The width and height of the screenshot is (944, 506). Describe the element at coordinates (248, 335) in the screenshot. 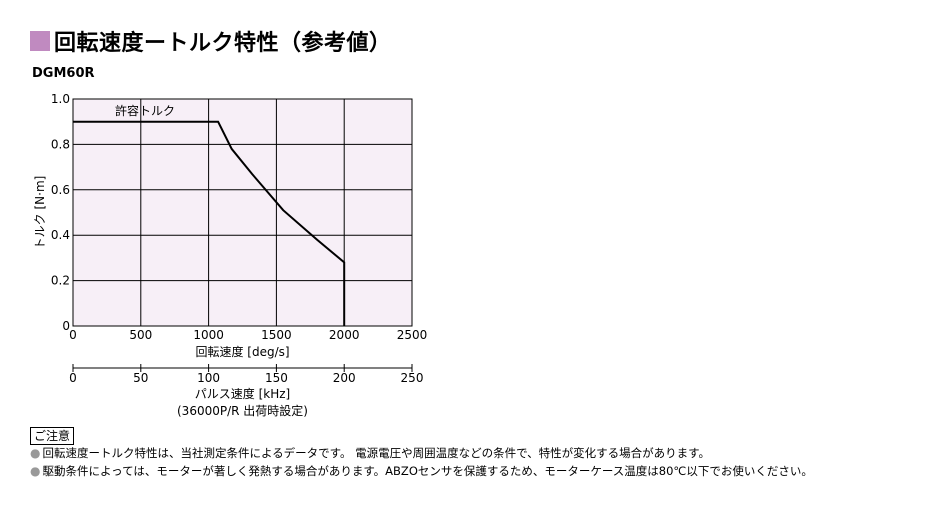

I see `x-tick-labels: 0 500 1000 1500 2000 2500` at that location.